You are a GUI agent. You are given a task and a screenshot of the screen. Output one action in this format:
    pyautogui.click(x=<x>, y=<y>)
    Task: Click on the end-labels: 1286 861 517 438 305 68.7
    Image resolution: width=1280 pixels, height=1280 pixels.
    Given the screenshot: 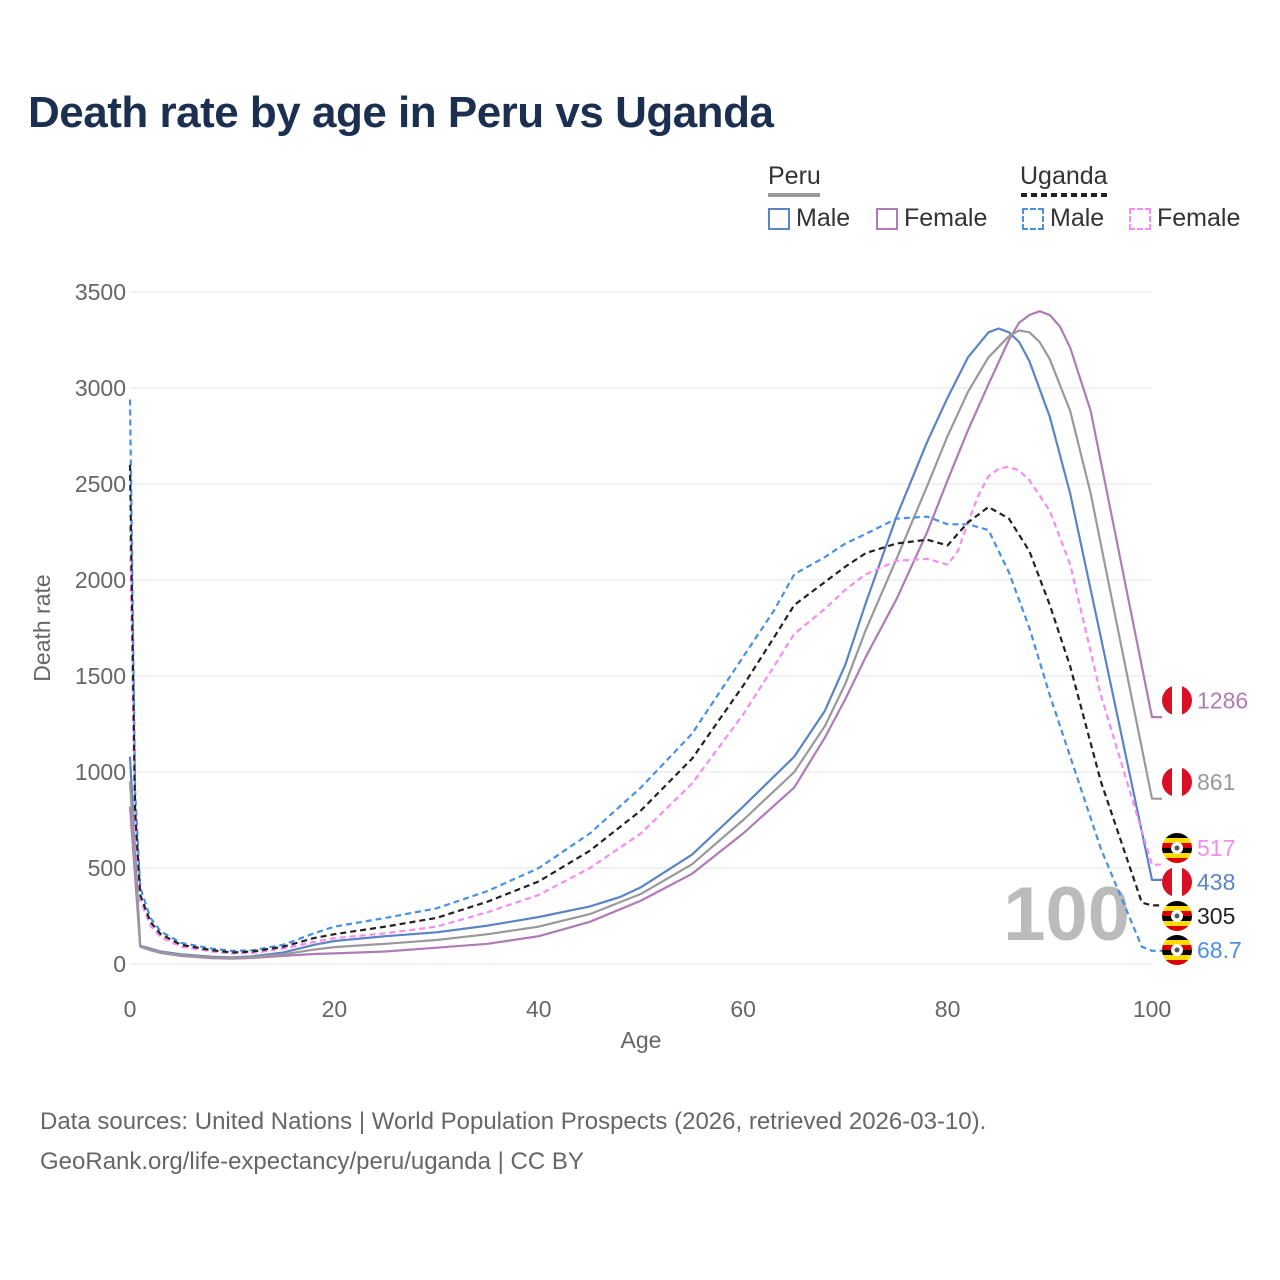 What is the action you would take?
    pyautogui.click(x=1205, y=825)
    